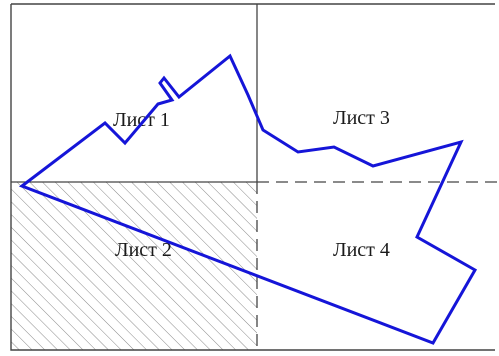 The width and height of the screenshot is (499, 356). Describe the element at coordinates (361, 118) in the screenshot. I see `sheet-3-label: Лист 3` at that location.